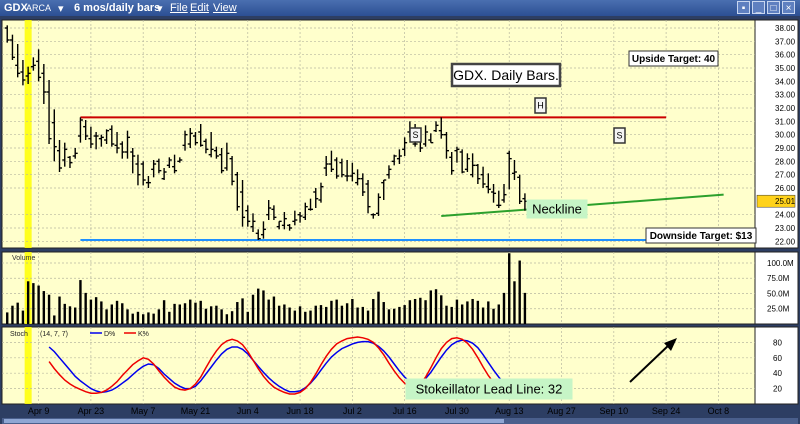  I want to click on stoch-lead-line-label: Stokeillator Lead Line: 32, so click(489, 389).